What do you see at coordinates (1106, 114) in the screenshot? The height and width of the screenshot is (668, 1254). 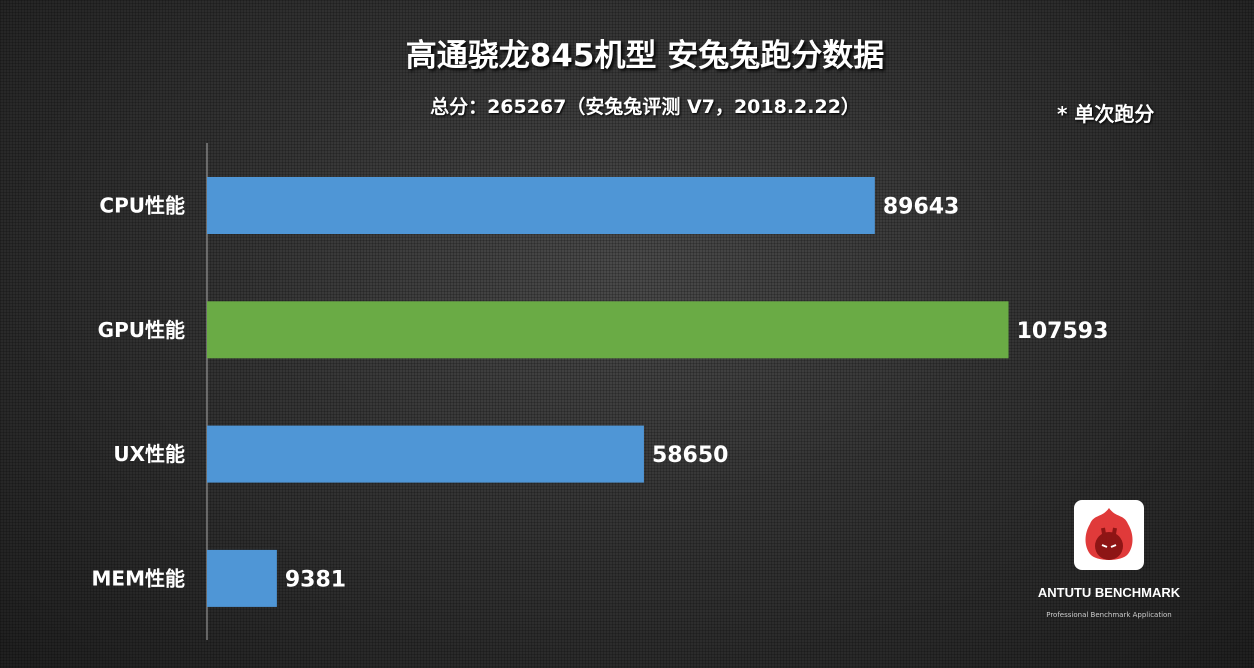 I see `single-run-note: * 单次跑分` at bounding box center [1106, 114].